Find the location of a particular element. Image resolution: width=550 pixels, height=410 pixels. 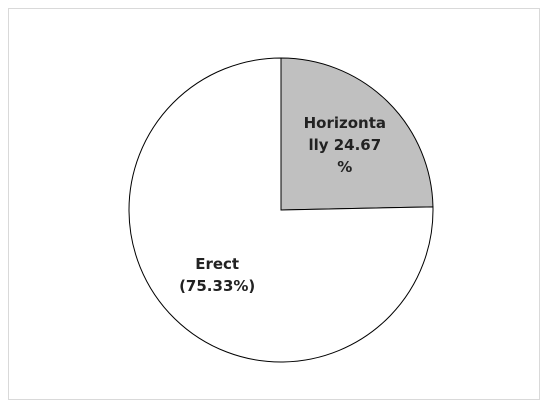

data-label: Erect (75.33%) is located at coordinates (217, 275).